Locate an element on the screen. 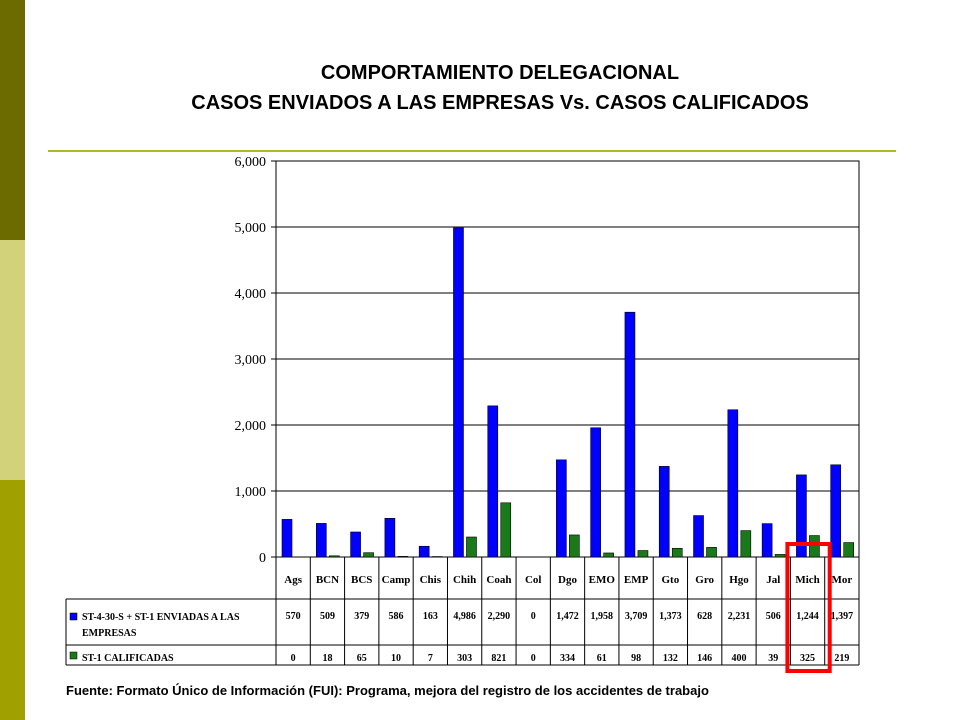 This screenshot has width=960, height=720. data-label: 10 is located at coordinates (396, 658).